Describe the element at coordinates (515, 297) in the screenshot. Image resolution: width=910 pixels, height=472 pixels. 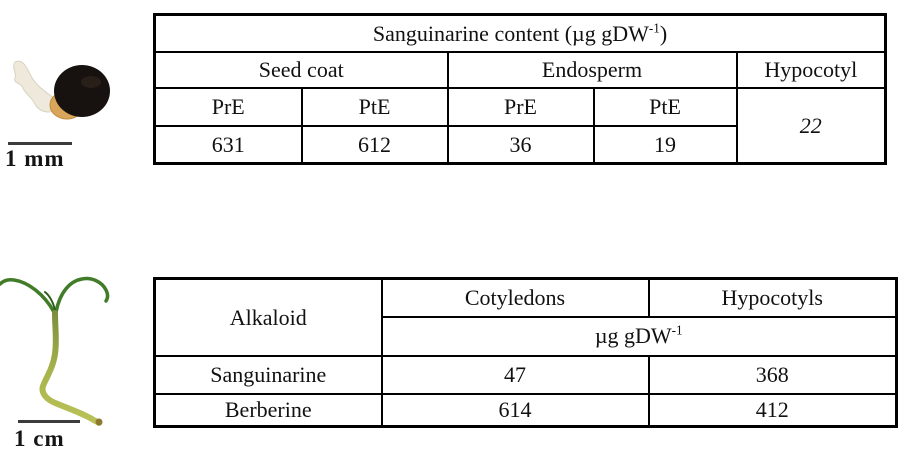
I see `header-cotyledons: Cotyledons` at that location.